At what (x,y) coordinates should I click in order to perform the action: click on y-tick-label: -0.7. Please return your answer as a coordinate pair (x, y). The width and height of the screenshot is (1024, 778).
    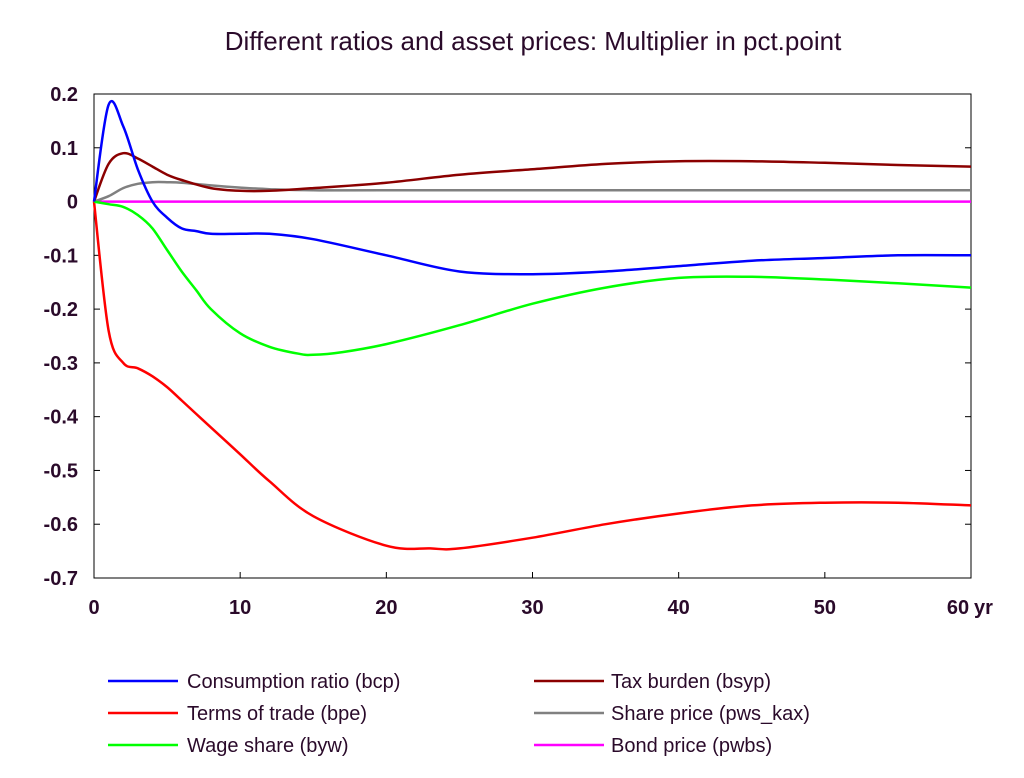
    Looking at the image, I should click on (61, 579).